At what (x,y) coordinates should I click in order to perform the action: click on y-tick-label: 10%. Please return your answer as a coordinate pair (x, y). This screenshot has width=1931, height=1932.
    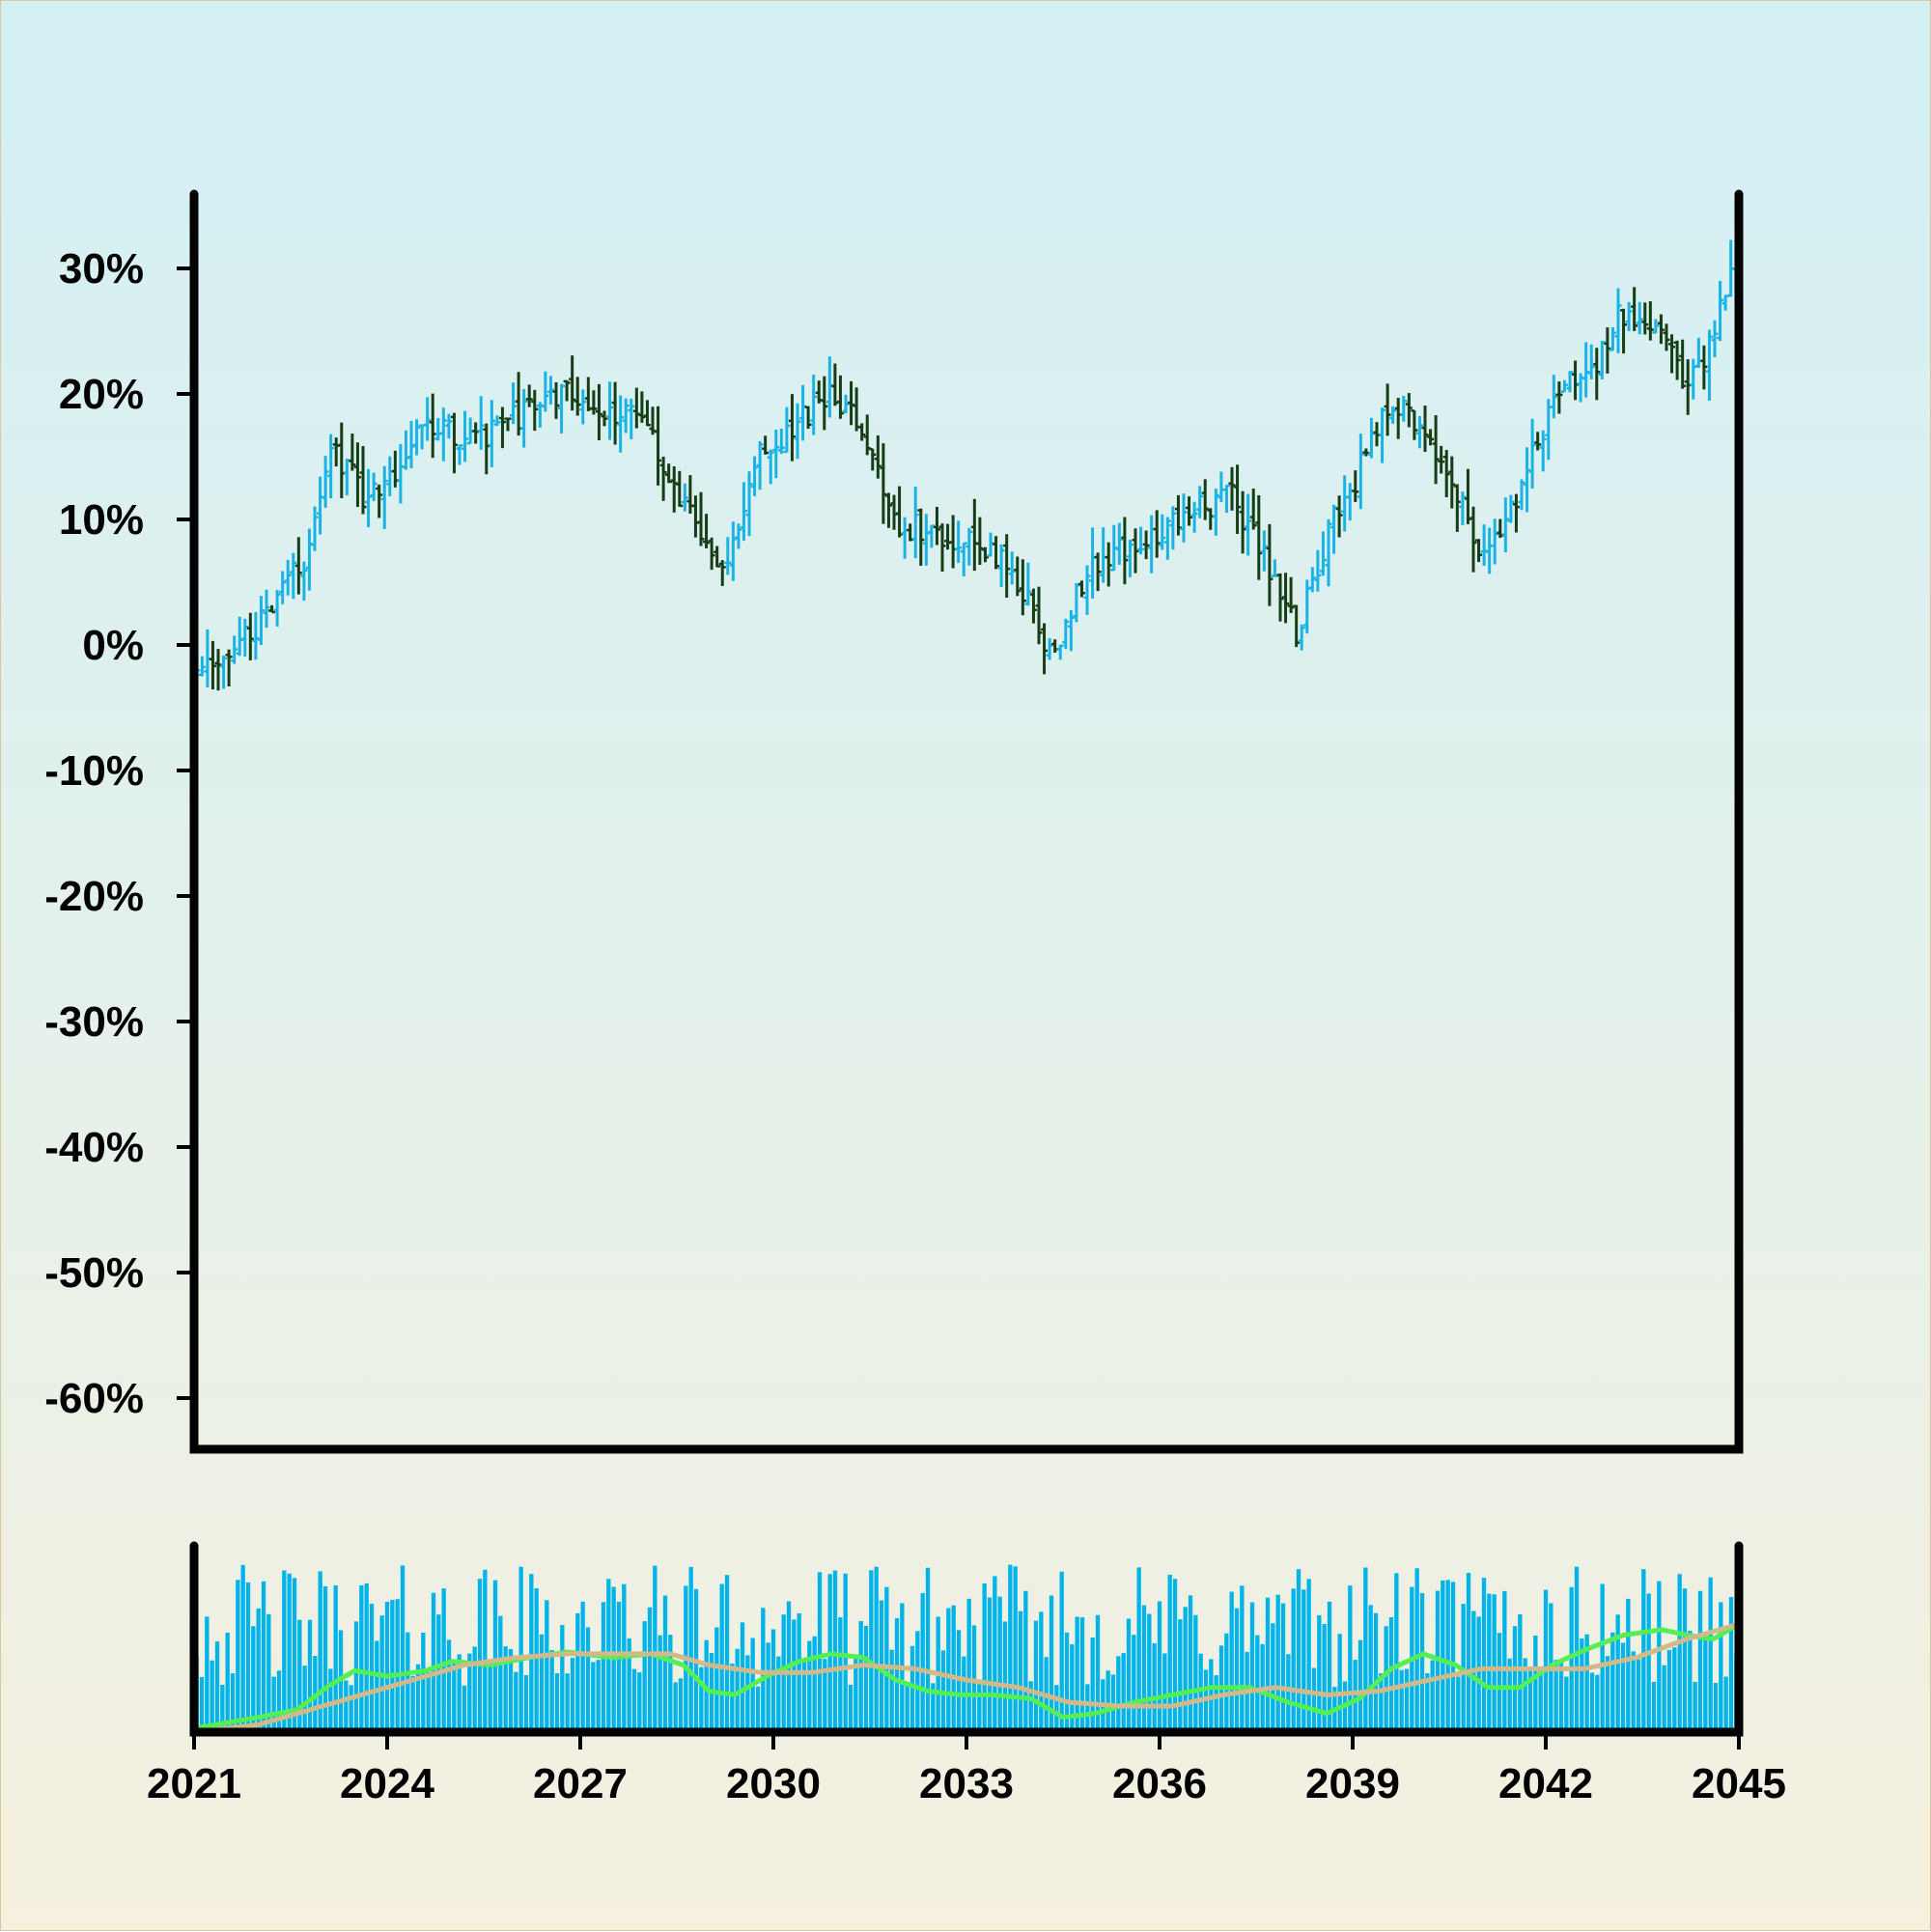
    Looking at the image, I should click on (101, 520).